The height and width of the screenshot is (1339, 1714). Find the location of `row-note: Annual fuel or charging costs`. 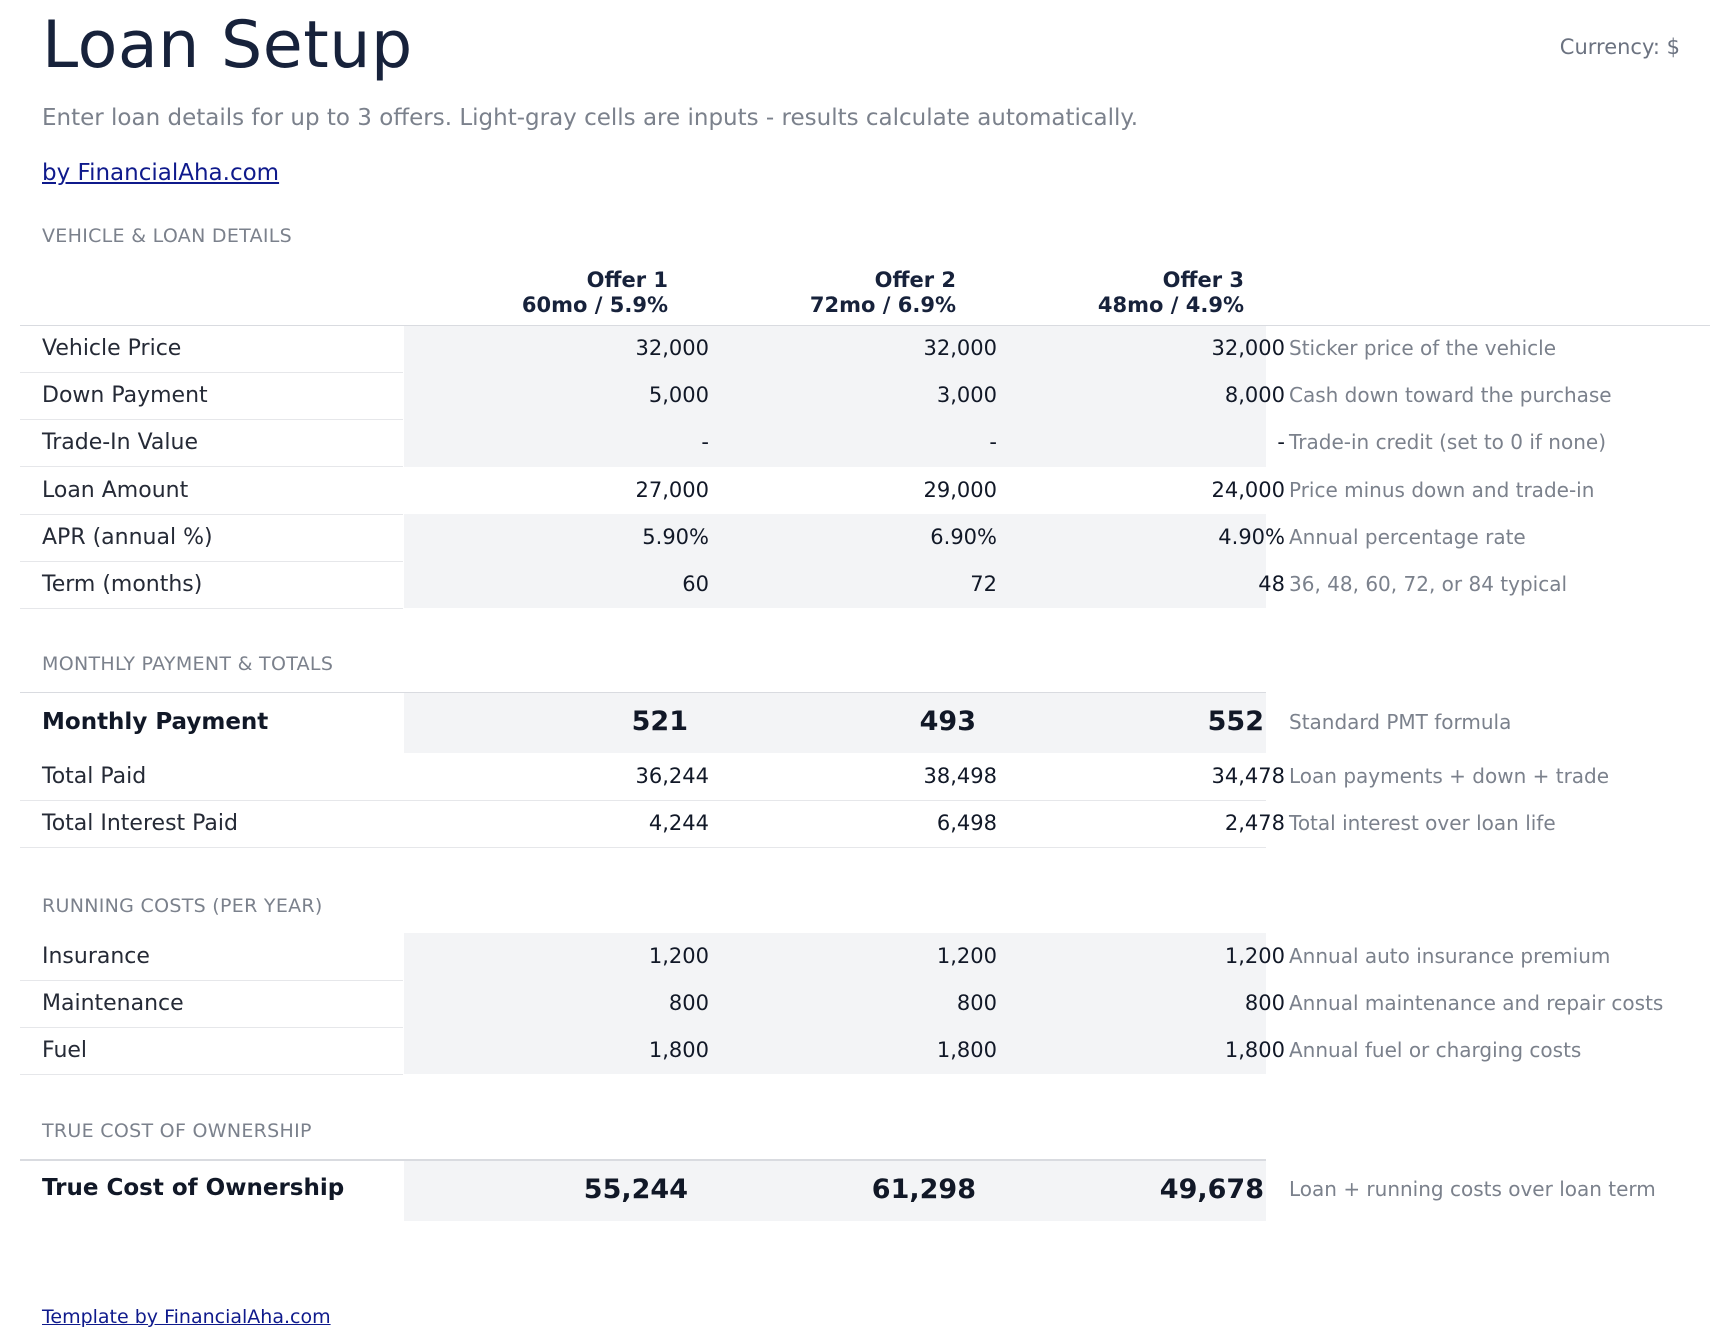

row-note: Annual fuel or charging costs is located at coordinates (1435, 1050).